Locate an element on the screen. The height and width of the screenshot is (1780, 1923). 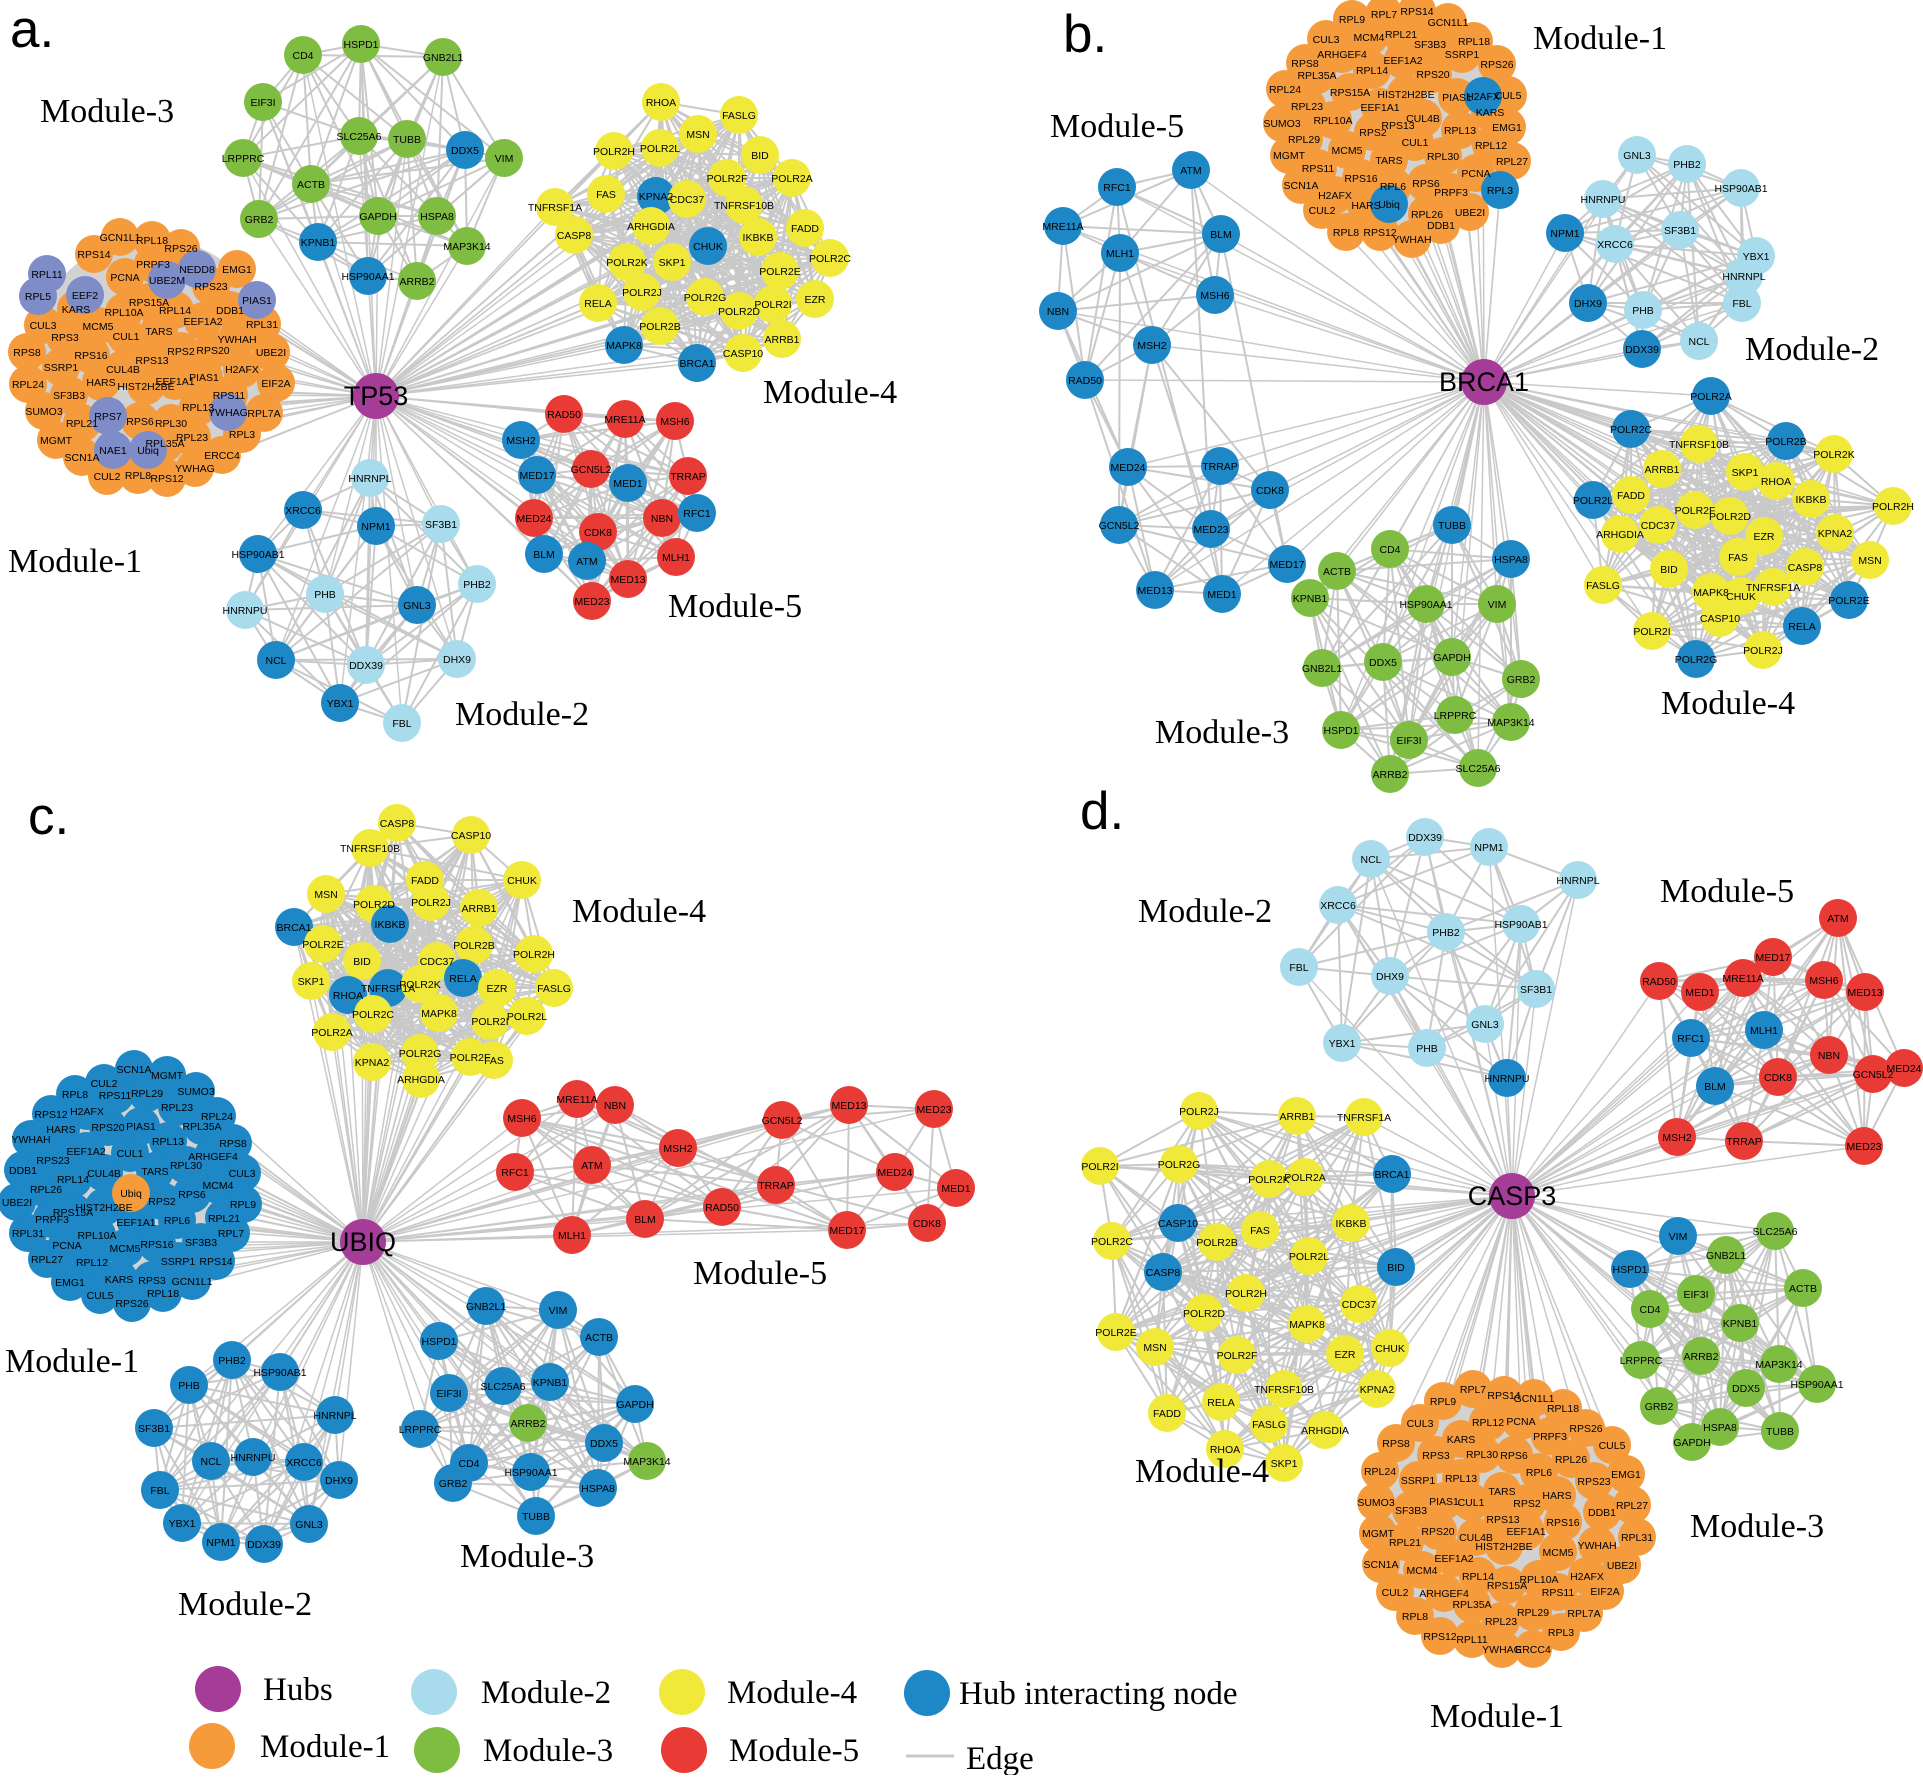
svg-text: EEF1A2 is located at coordinates (202, 322).